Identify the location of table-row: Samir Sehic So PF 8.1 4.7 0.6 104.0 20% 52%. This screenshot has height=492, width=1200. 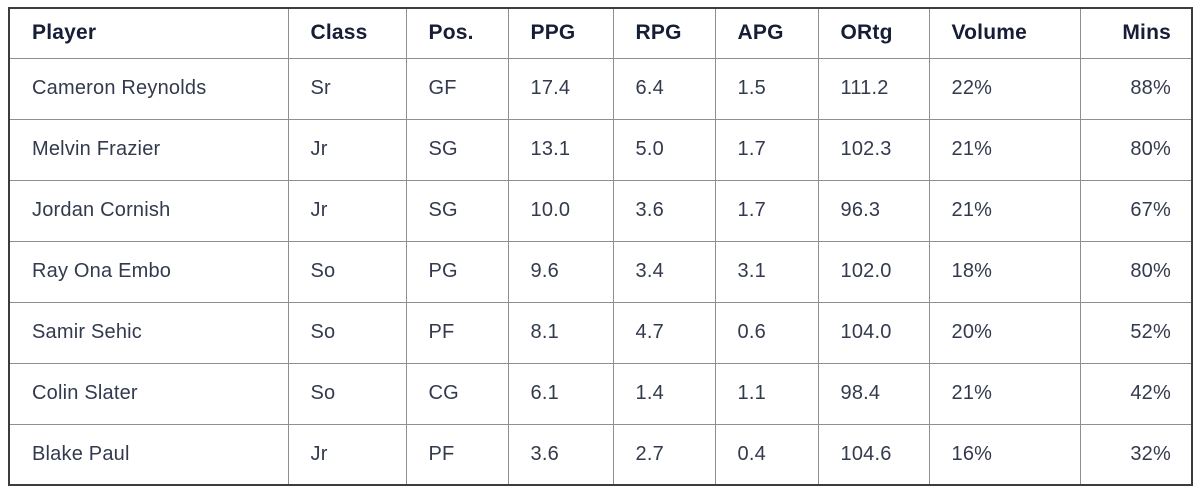
(600, 332).